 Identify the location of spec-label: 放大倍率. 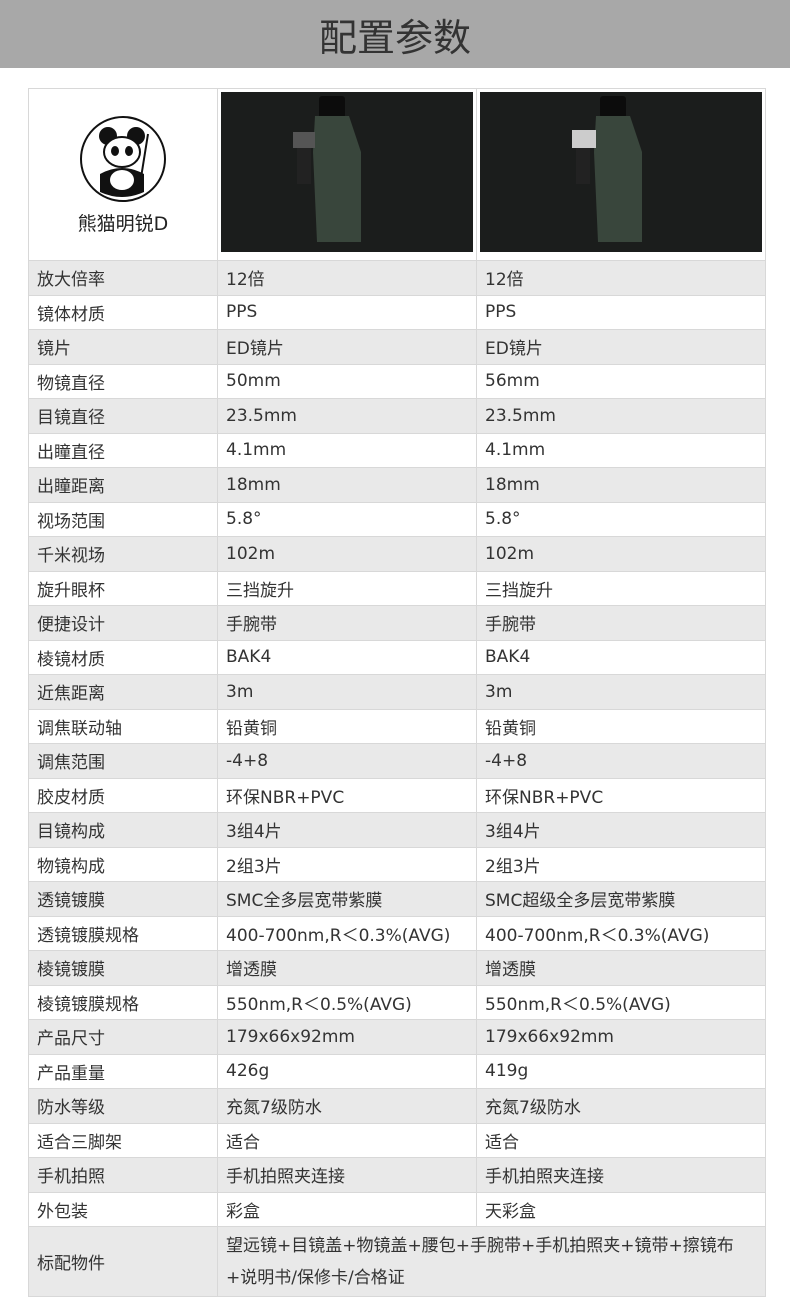
(123, 278).